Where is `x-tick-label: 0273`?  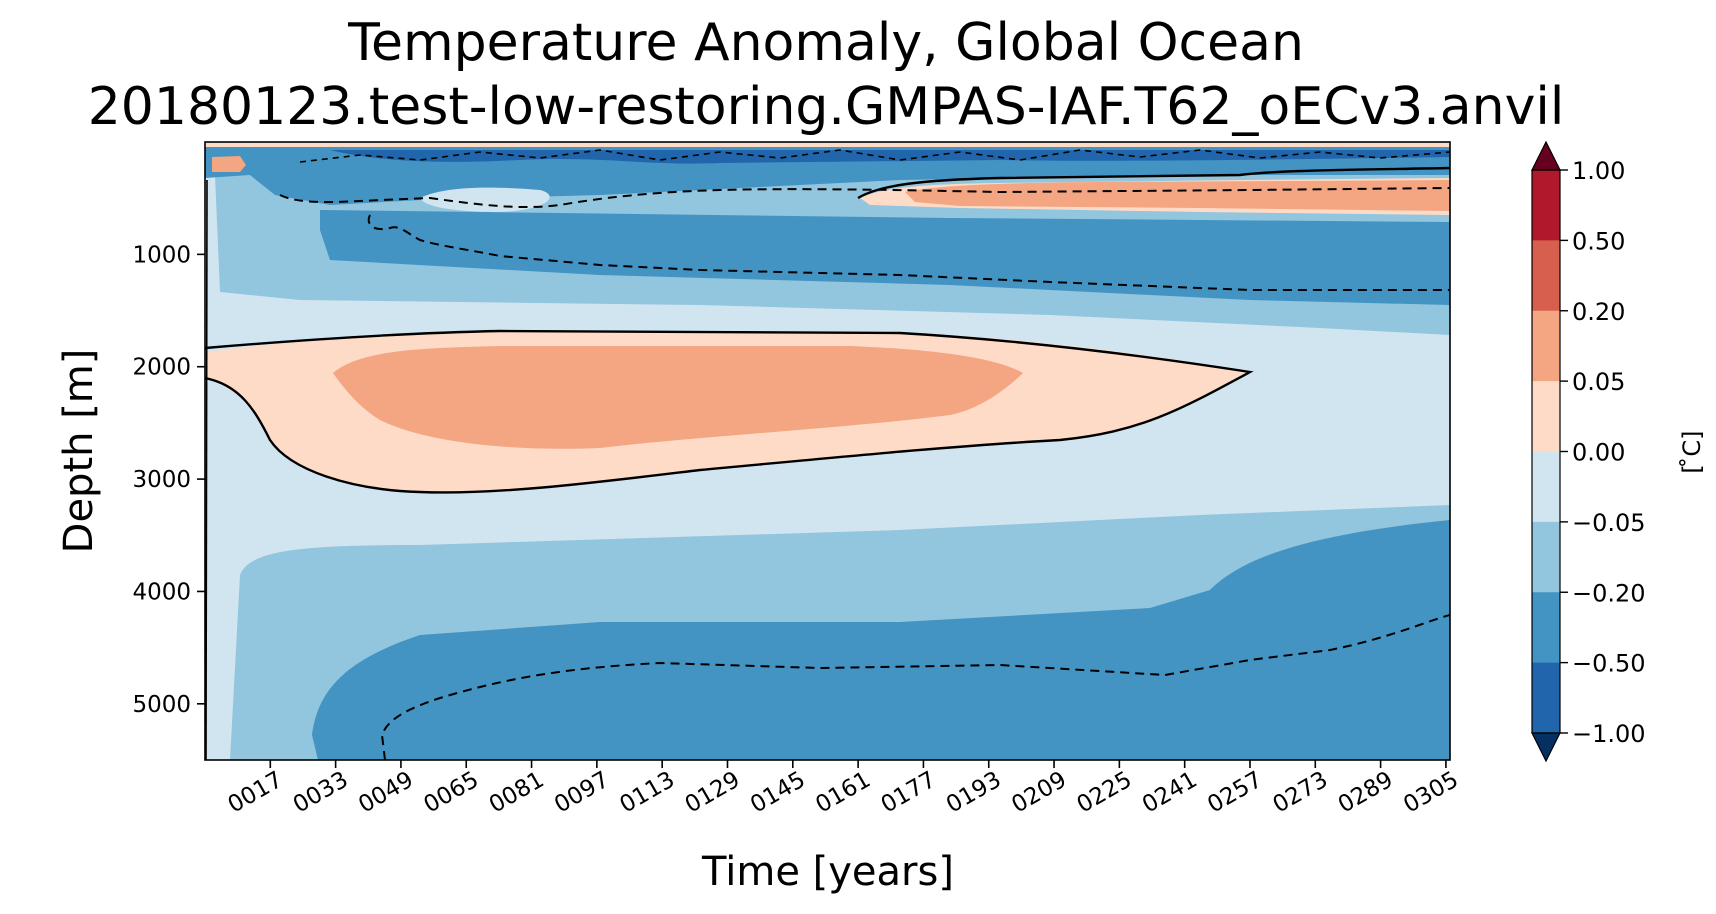 x-tick-label: 0273 is located at coordinates (1301, 793).